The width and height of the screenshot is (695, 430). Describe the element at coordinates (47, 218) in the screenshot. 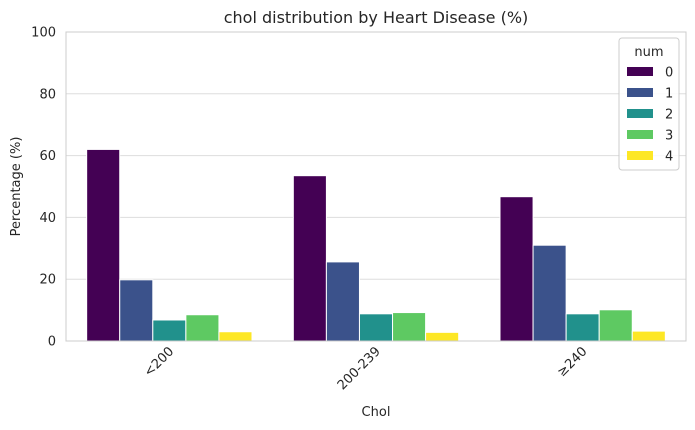

I see `y-tick-label: 40` at that location.